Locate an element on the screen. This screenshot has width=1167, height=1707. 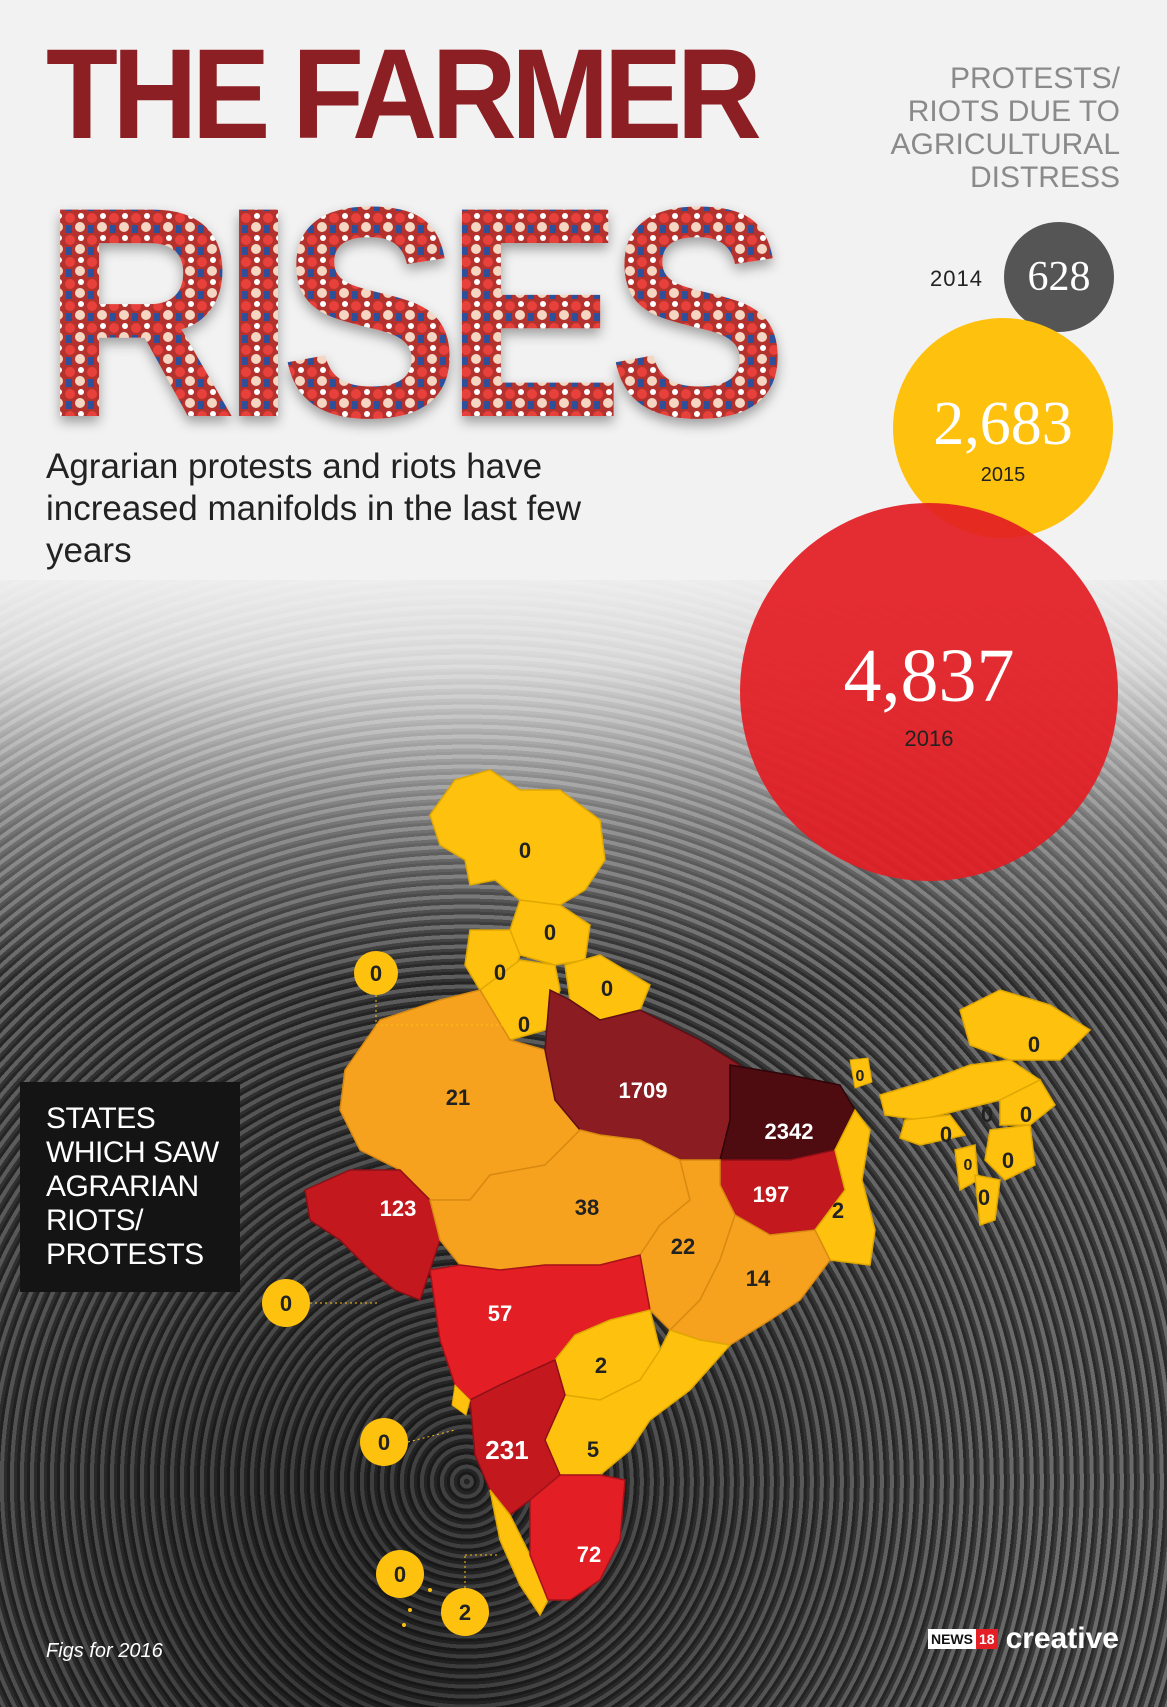
bubble-2016-year: 2016 is located at coordinates (929, 738).